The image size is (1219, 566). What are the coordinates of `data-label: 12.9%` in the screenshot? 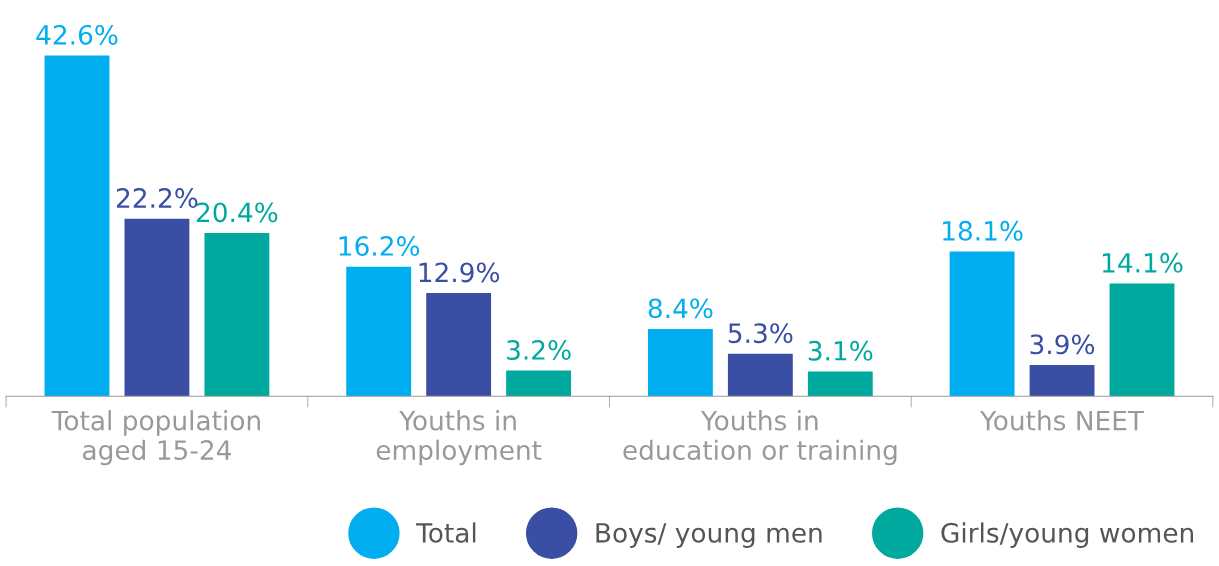 It's located at (459, 272).